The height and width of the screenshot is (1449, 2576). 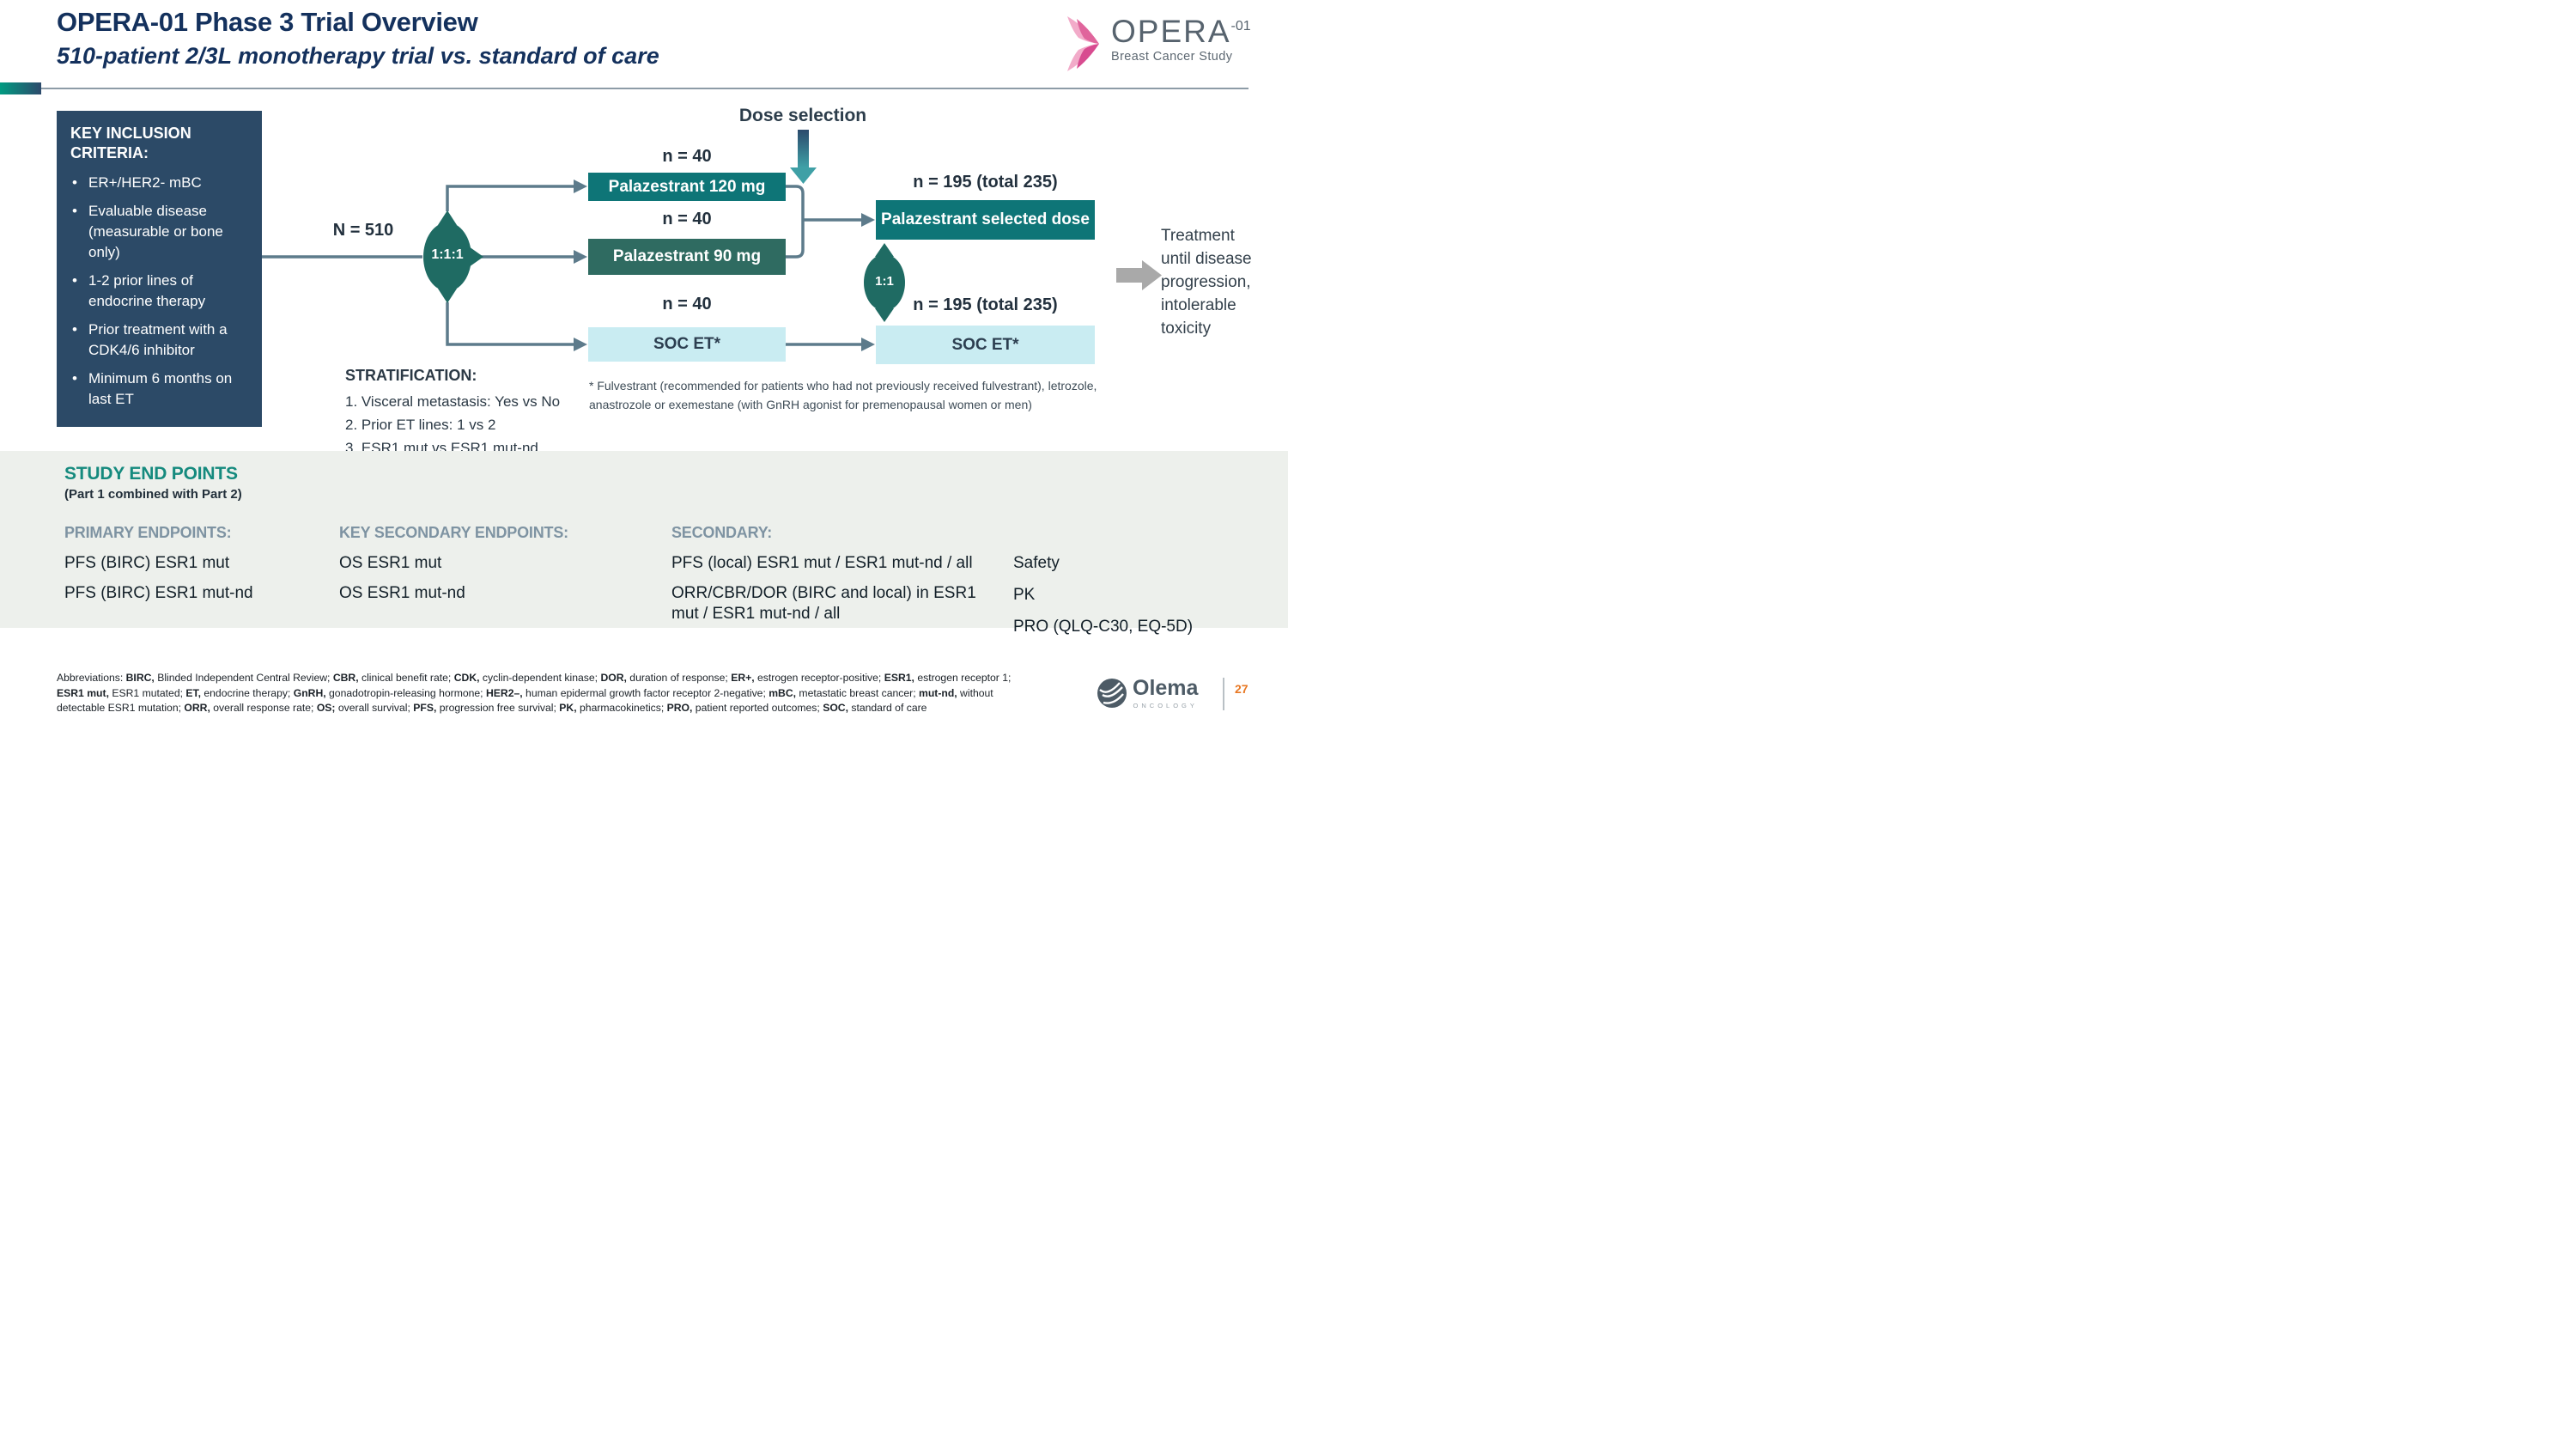 What do you see at coordinates (985, 345) in the screenshot?
I see `arm-box-soc-et-part2: SOC ET*` at bounding box center [985, 345].